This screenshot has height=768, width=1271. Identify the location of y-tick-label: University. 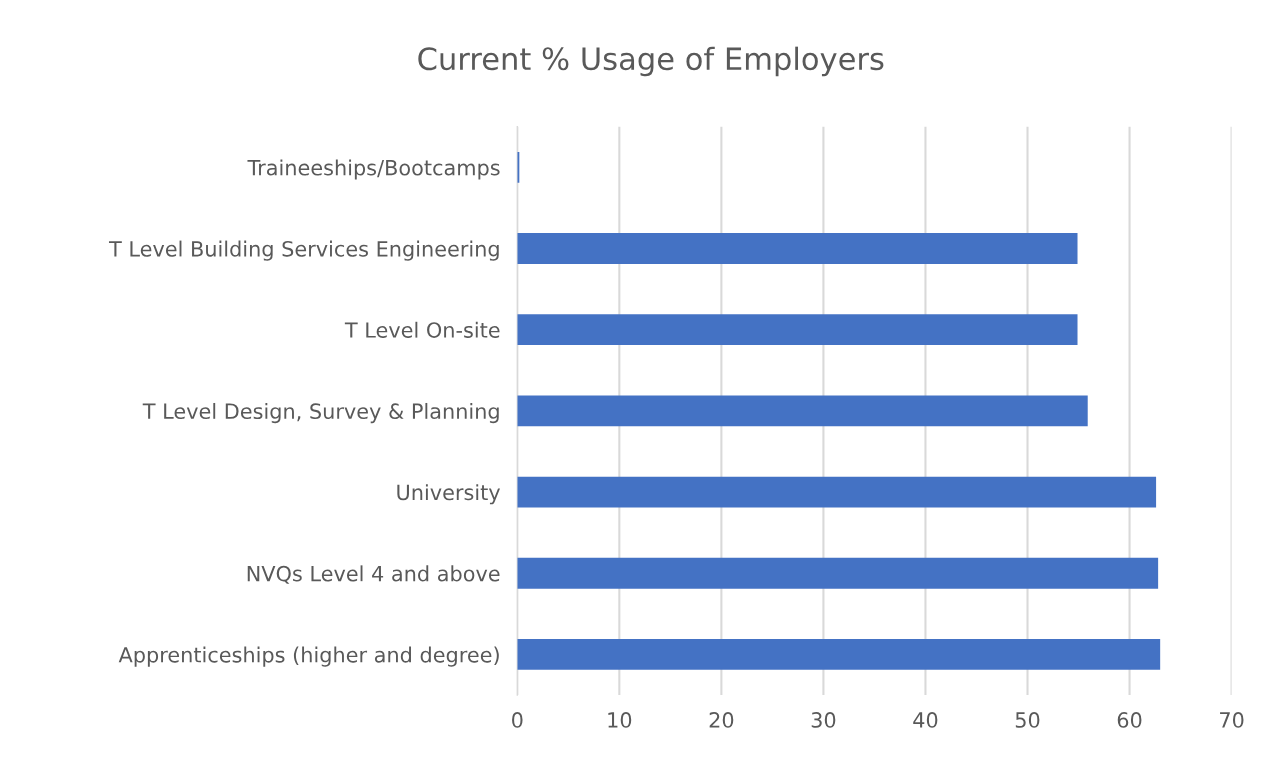
(449, 494).